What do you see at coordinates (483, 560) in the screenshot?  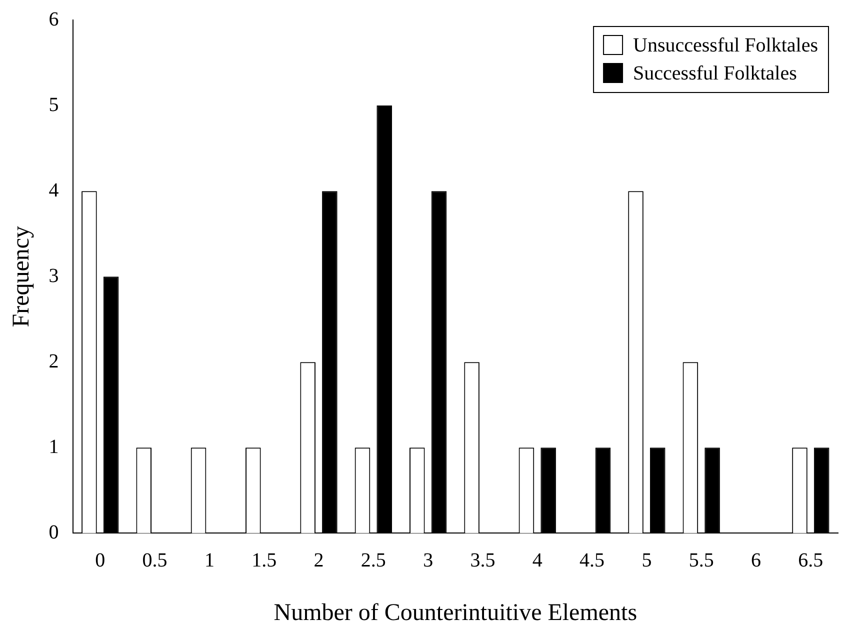 I see `x-tick-label: 3.5` at bounding box center [483, 560].